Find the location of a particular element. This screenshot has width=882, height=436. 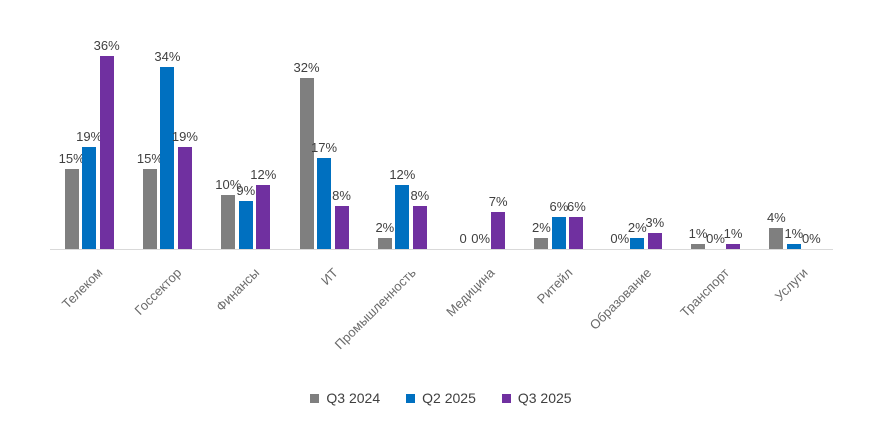

category-label: Госсектор is located at coordinates (158, 291).